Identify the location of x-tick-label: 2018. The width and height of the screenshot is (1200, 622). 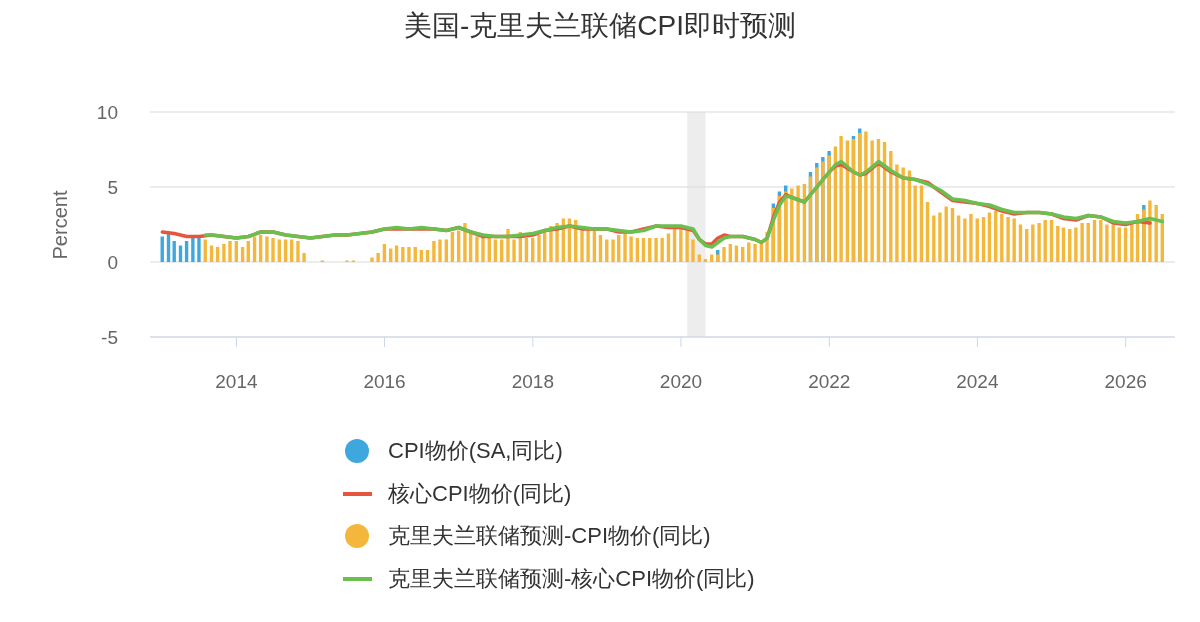
(532, 382).